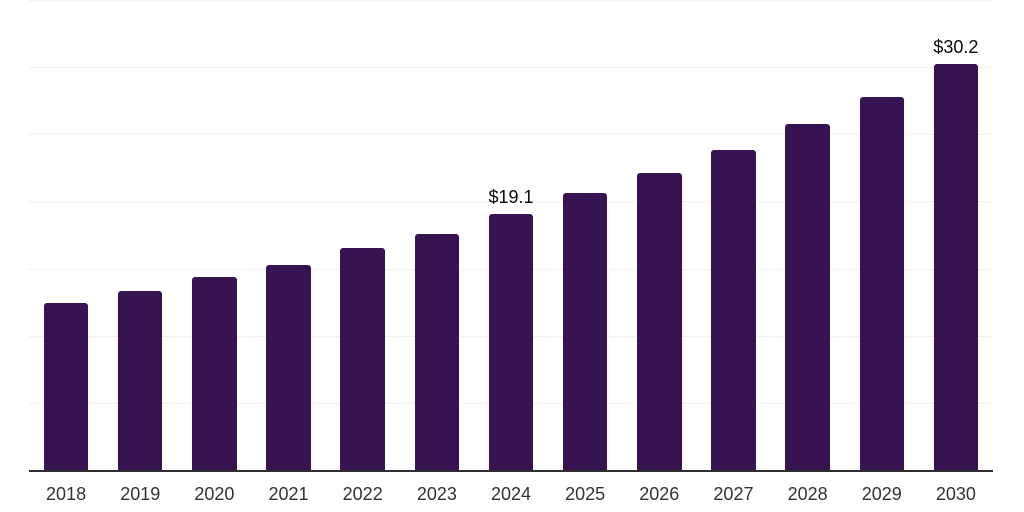 Image resolution: width=1024 pixels, height=512 pixels. Describe the element at coordinates (807, 494) in the screenshot. I see `x-tick-label-2028: 2028` at that location.